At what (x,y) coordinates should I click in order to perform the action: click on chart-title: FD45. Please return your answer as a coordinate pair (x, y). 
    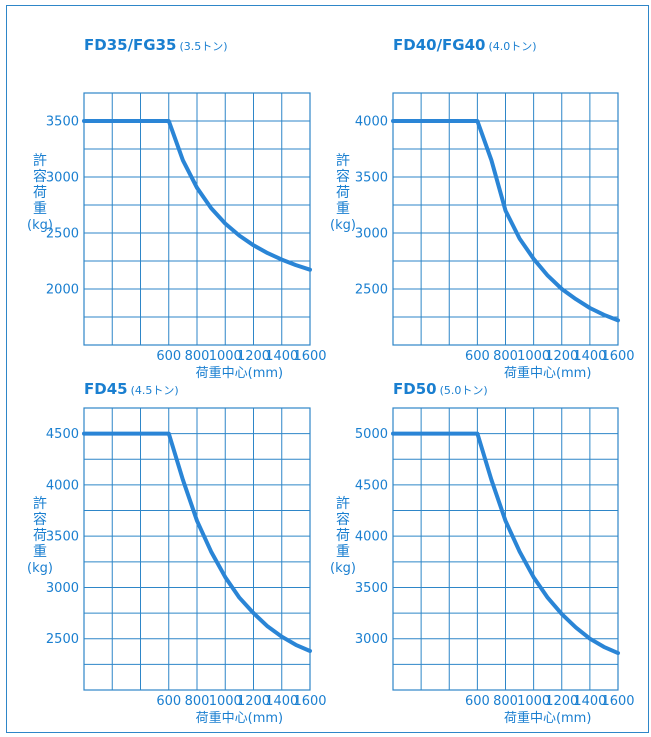
    Looking at the image, I should click on (106, 389).